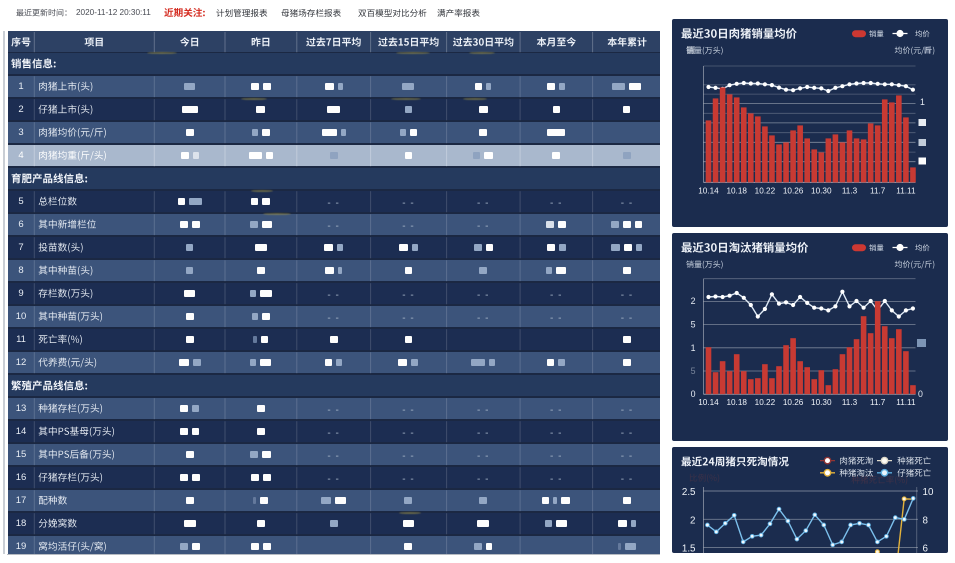  What do you see at coordinates (926, 520) in the screenshot?
I see `svg-text: 8` at bounding box center [926, 520].